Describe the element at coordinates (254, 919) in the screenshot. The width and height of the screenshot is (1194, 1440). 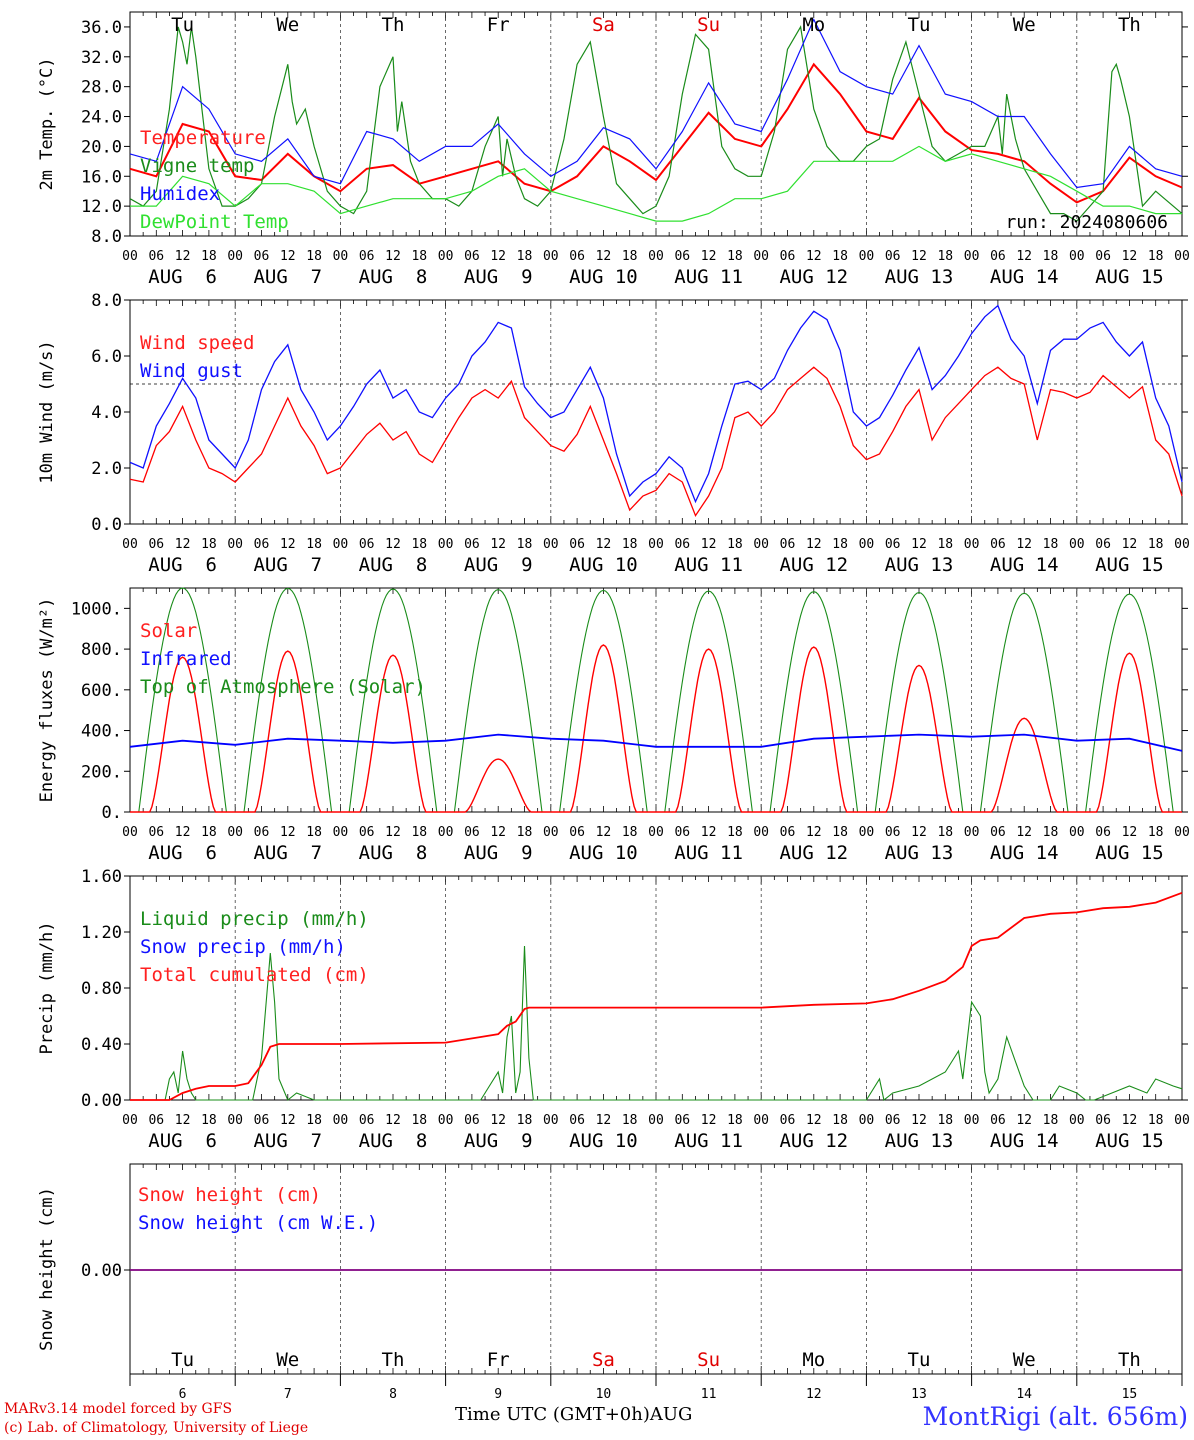
I see `legend-entry: Liquid precip (mm/h)` at that location.